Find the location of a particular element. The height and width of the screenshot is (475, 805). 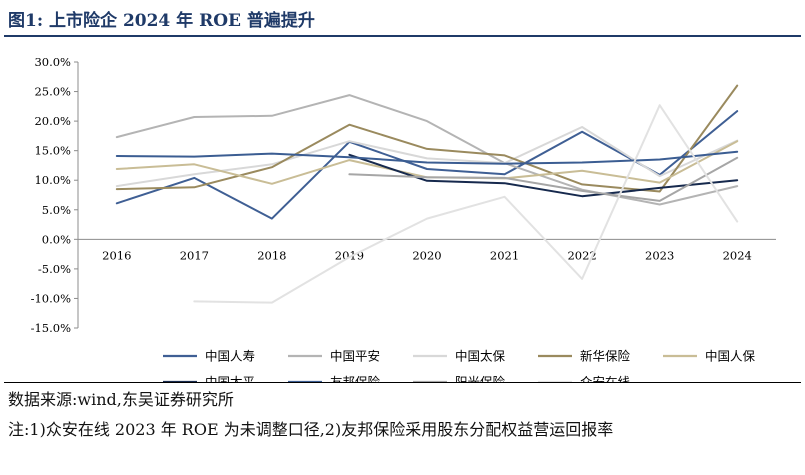

x-tick-label: 2022 is located at coordinates (581, 255).